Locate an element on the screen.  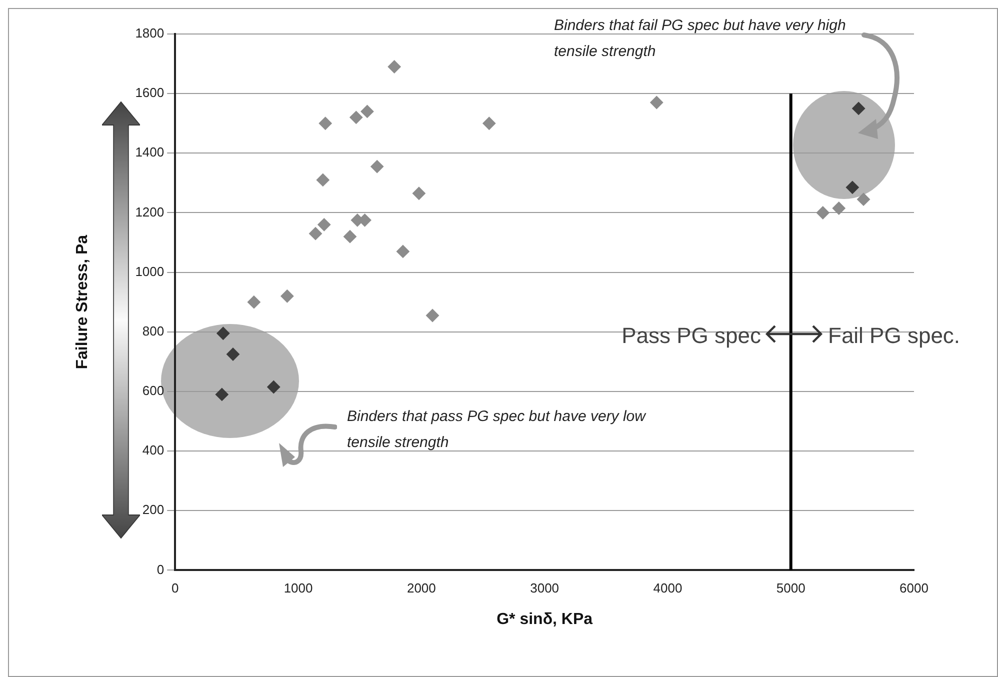
y-tick-label: 200 is located at coordinates (153, 510).